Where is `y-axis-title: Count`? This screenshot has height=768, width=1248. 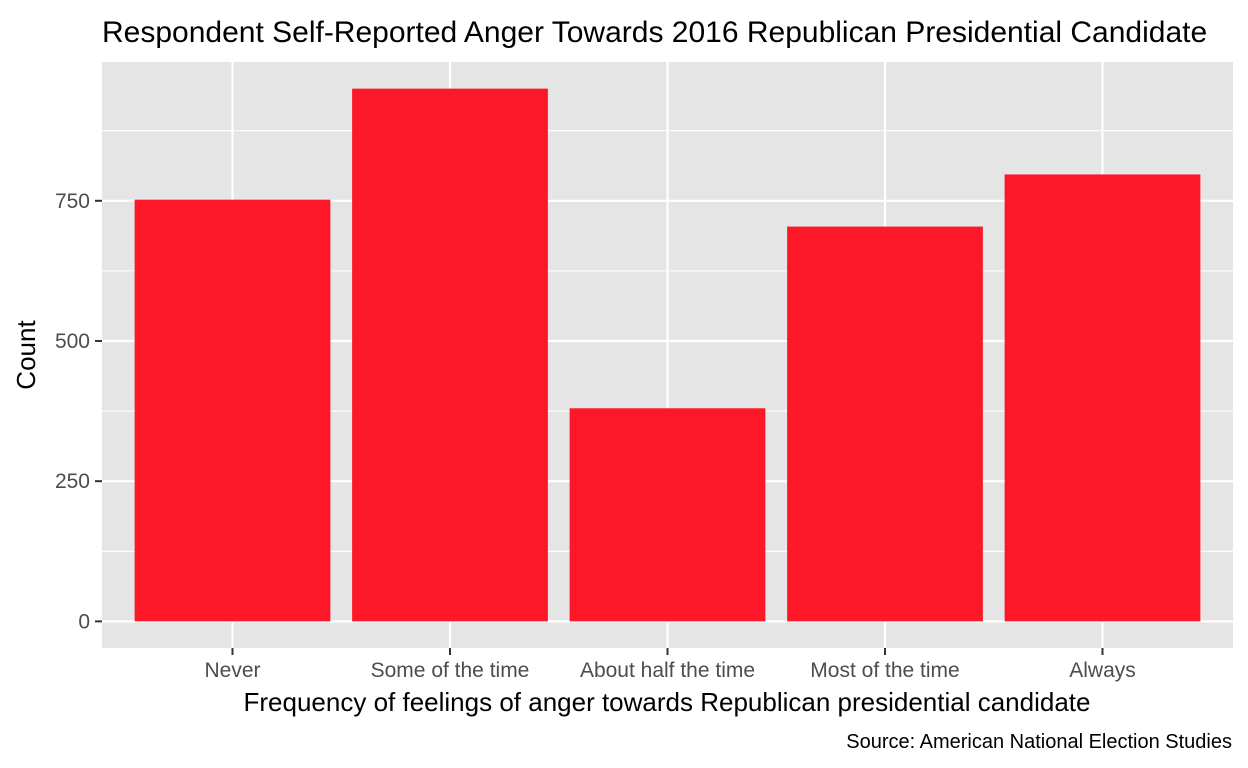
y-axis-title: Count is located at coordinates (26, 355).